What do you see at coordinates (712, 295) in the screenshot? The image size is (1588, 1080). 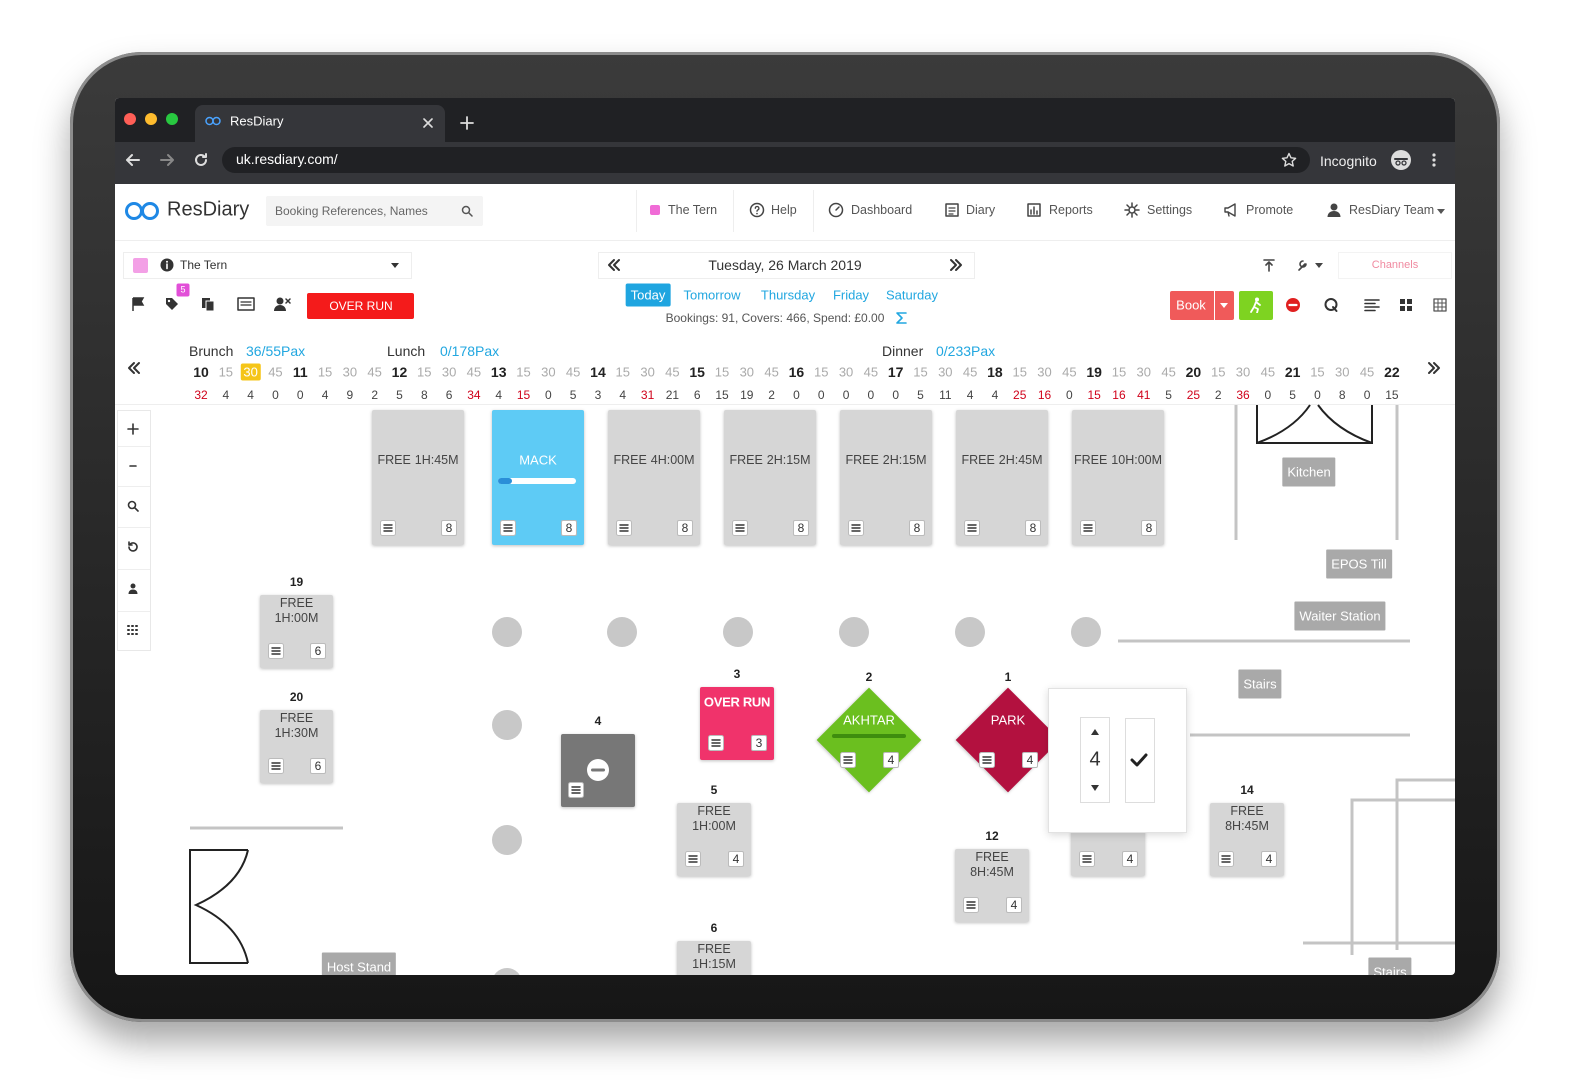 I see `day-link: Tomorrow` at bounding box center [712, 295].